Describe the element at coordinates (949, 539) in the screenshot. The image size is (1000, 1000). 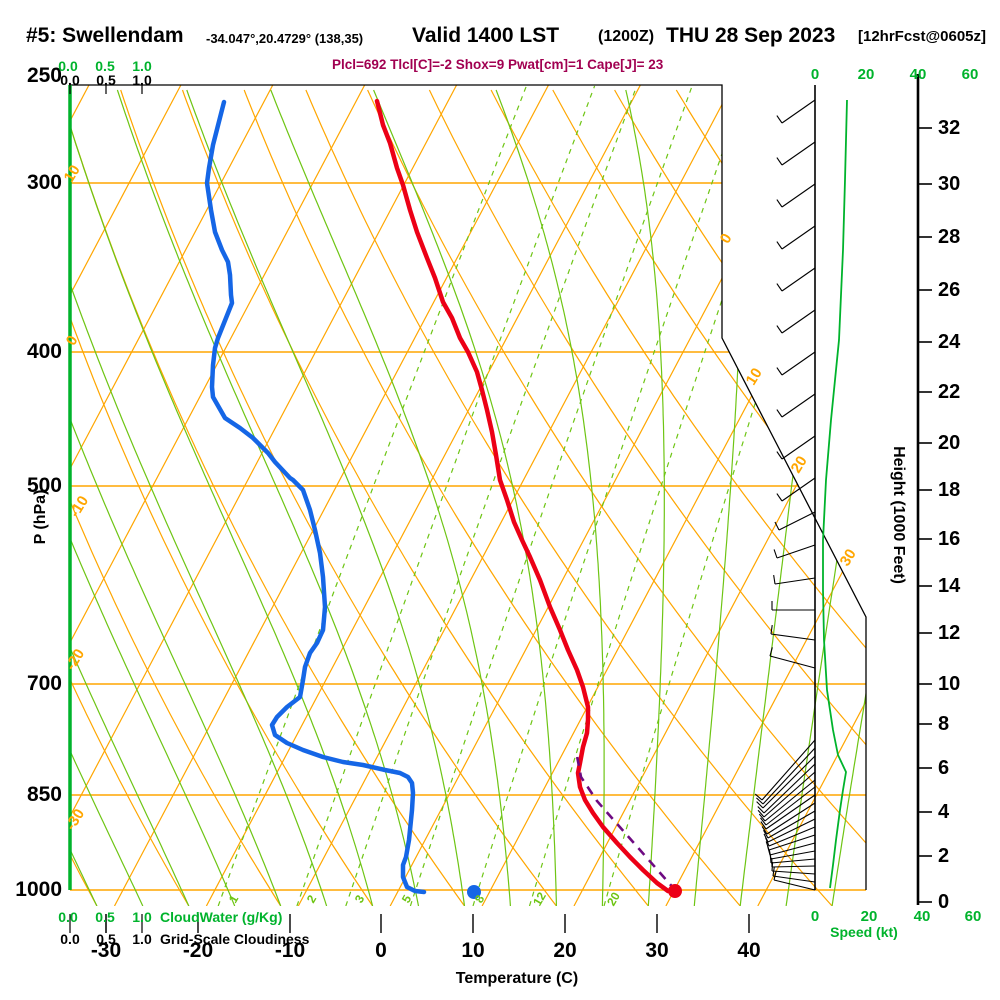
I see `height-tick-label: 16` at that location.